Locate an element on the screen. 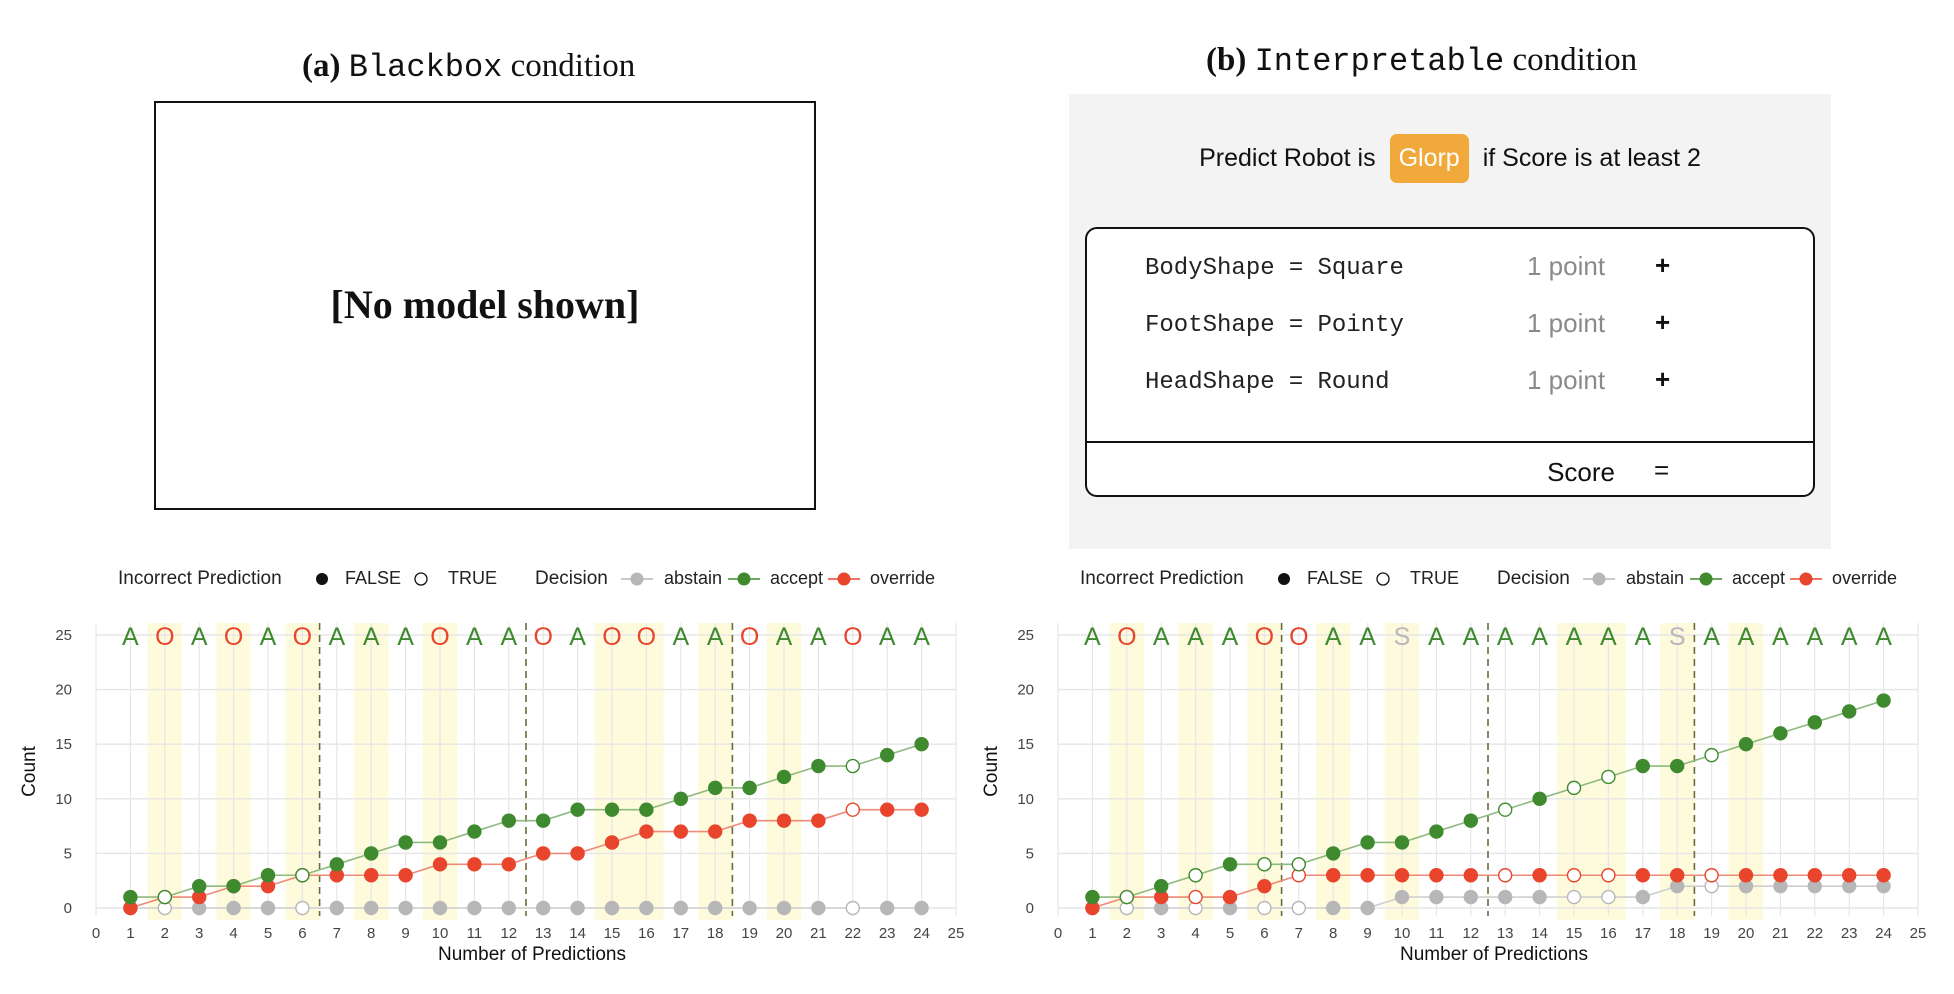 This screenshot has width=1954, height=994. x-tick-label: 7 is located at coordinates (337, 933).